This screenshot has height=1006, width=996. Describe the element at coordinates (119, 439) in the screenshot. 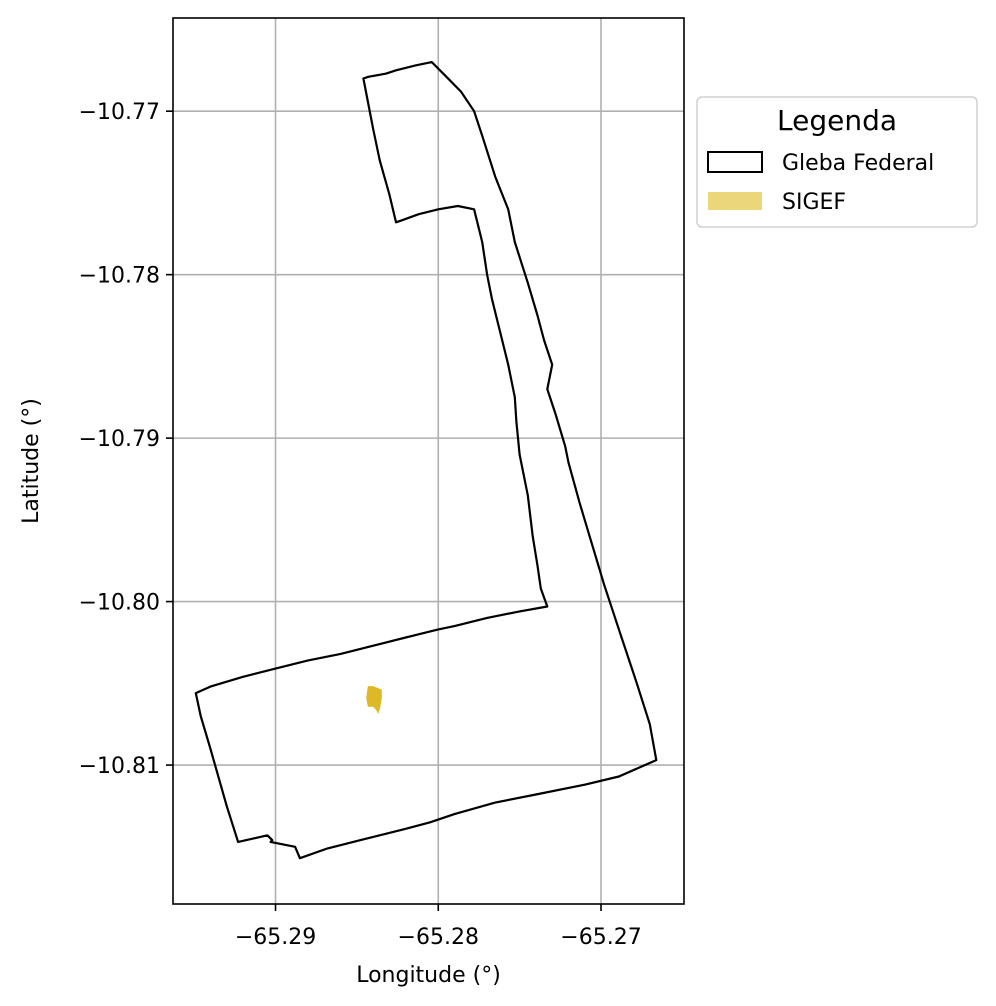

I see `y-tick-label: −10.79` at that location.